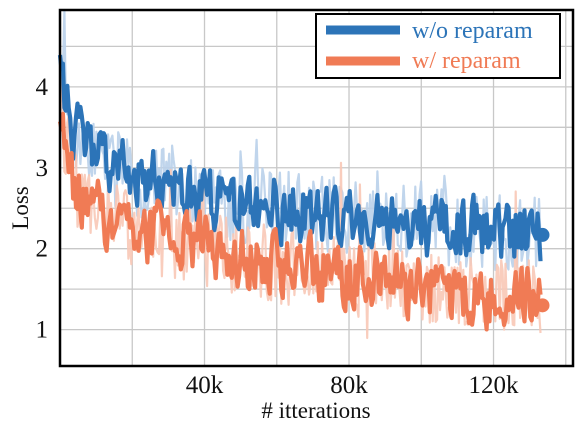 The width and height of the screenshot is (581, 443). I want to click on legend: w/o reparam w/ reparam, so click(438, 46).